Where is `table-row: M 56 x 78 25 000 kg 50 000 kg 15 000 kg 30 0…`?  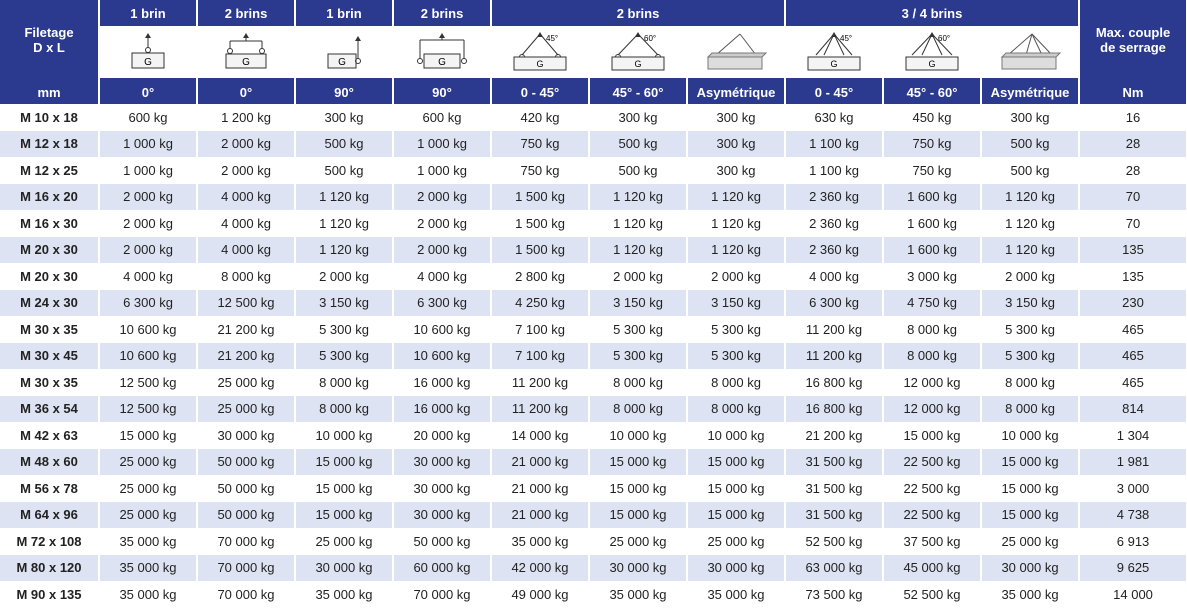
table-row: M 56 x 78 25 000 kg 50 000 kg 15 000 kg 30 0… is located at coordinates (593, 488).